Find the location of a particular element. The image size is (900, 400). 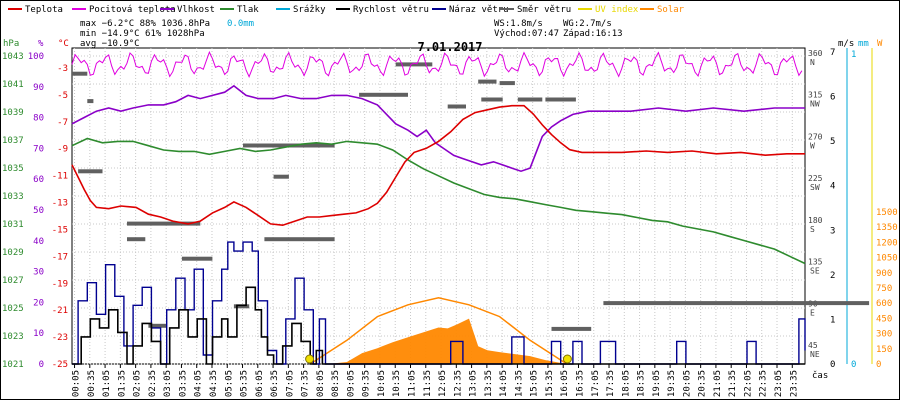

time-tick-label: 15:05 is located at coordinates (535, 383).